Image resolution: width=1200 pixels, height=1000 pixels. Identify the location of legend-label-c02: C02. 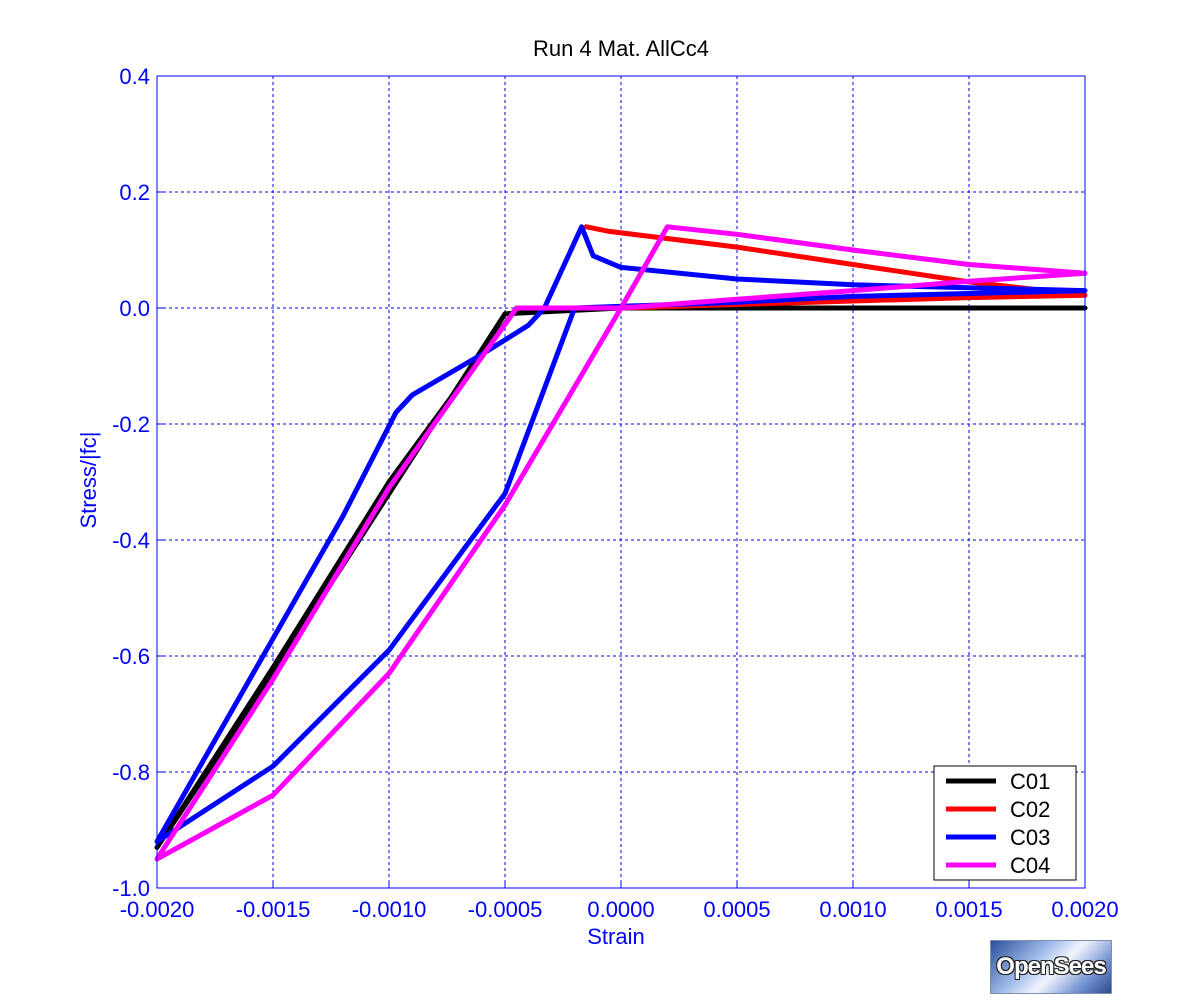
(1030, 809).